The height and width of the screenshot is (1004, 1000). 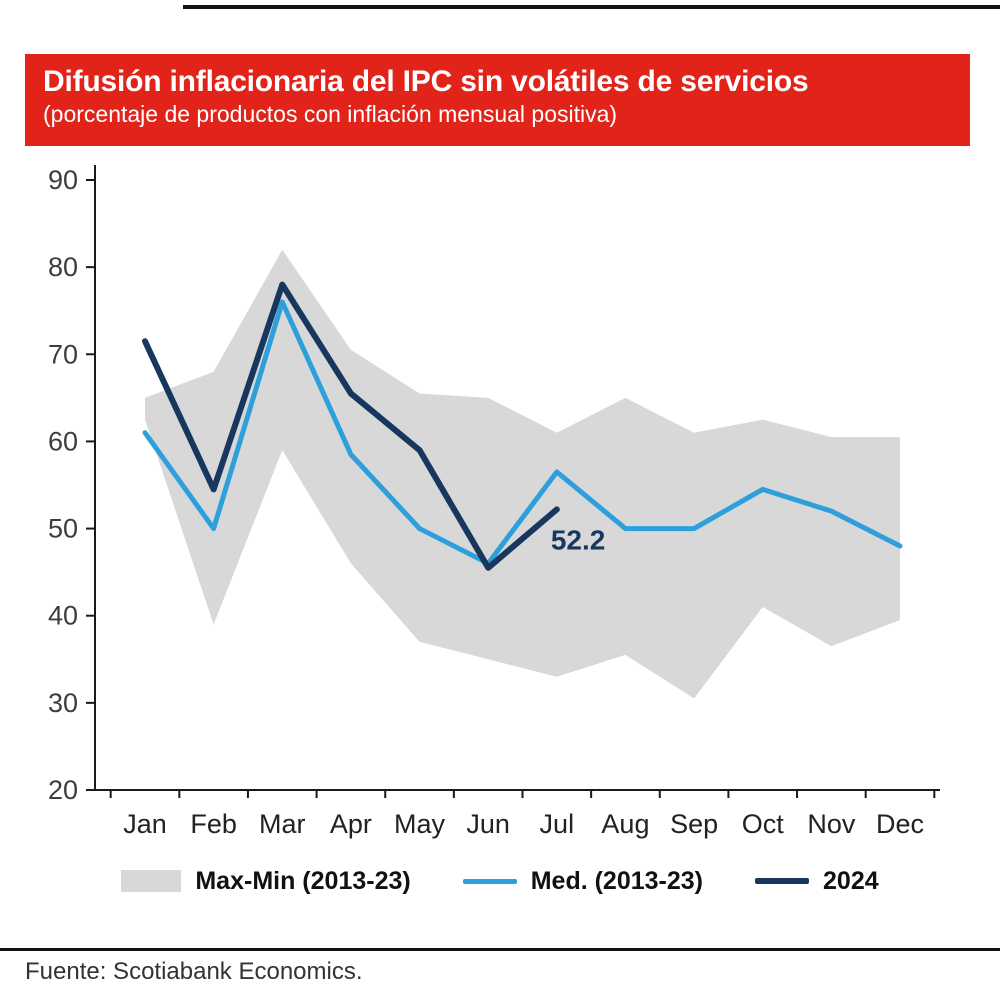 I want to click on chart-legend: Max-Min (2013-23) Med. (2013-23) 2024, so click(x=500, y=881).